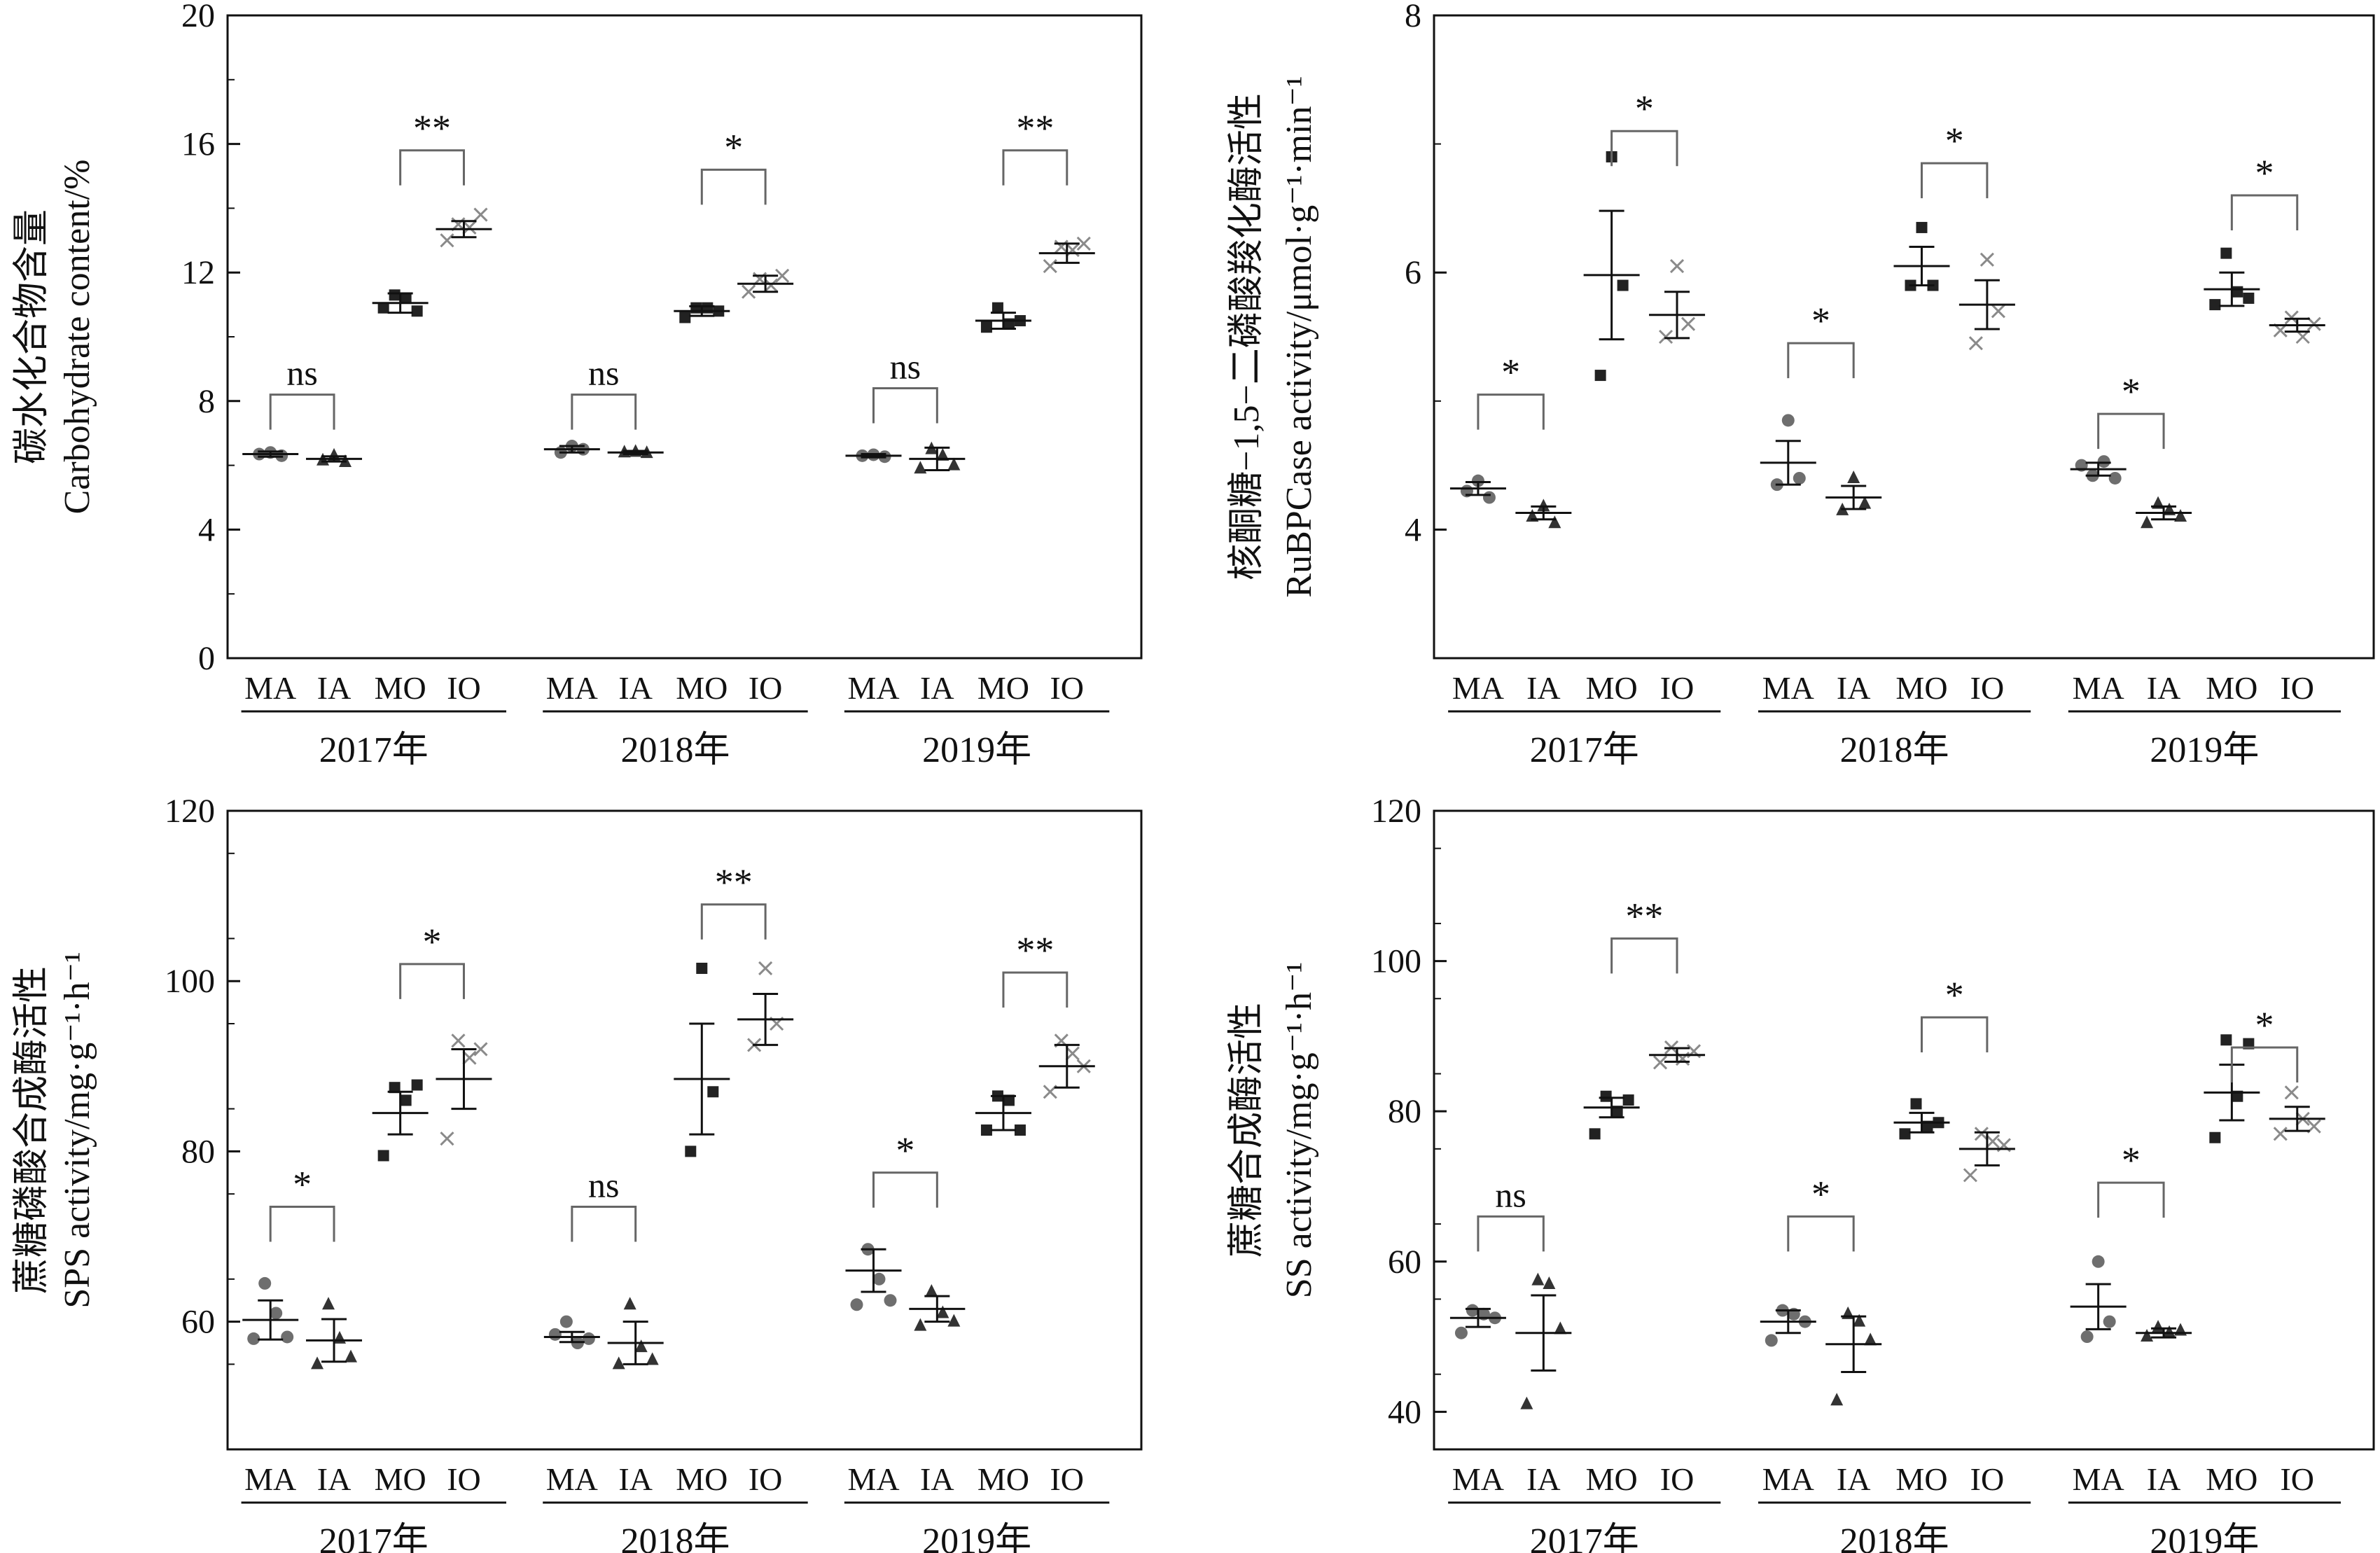 This screenshot has width=2380, height=1553. Describe the element at coordinates (198, 17) in the screenshot. I see `y-tick-label: 20` at that location.